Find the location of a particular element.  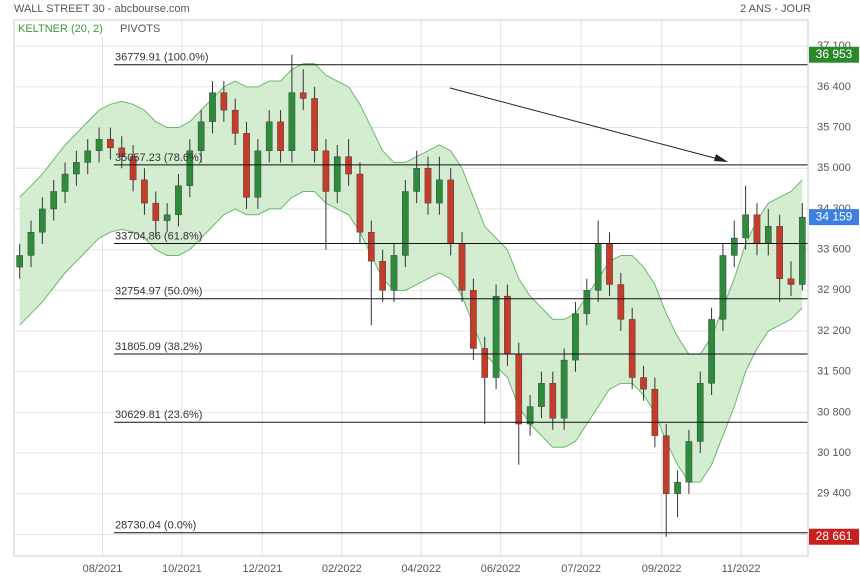

y-tick-label: 31 500 is located at coordinates (834, 372).